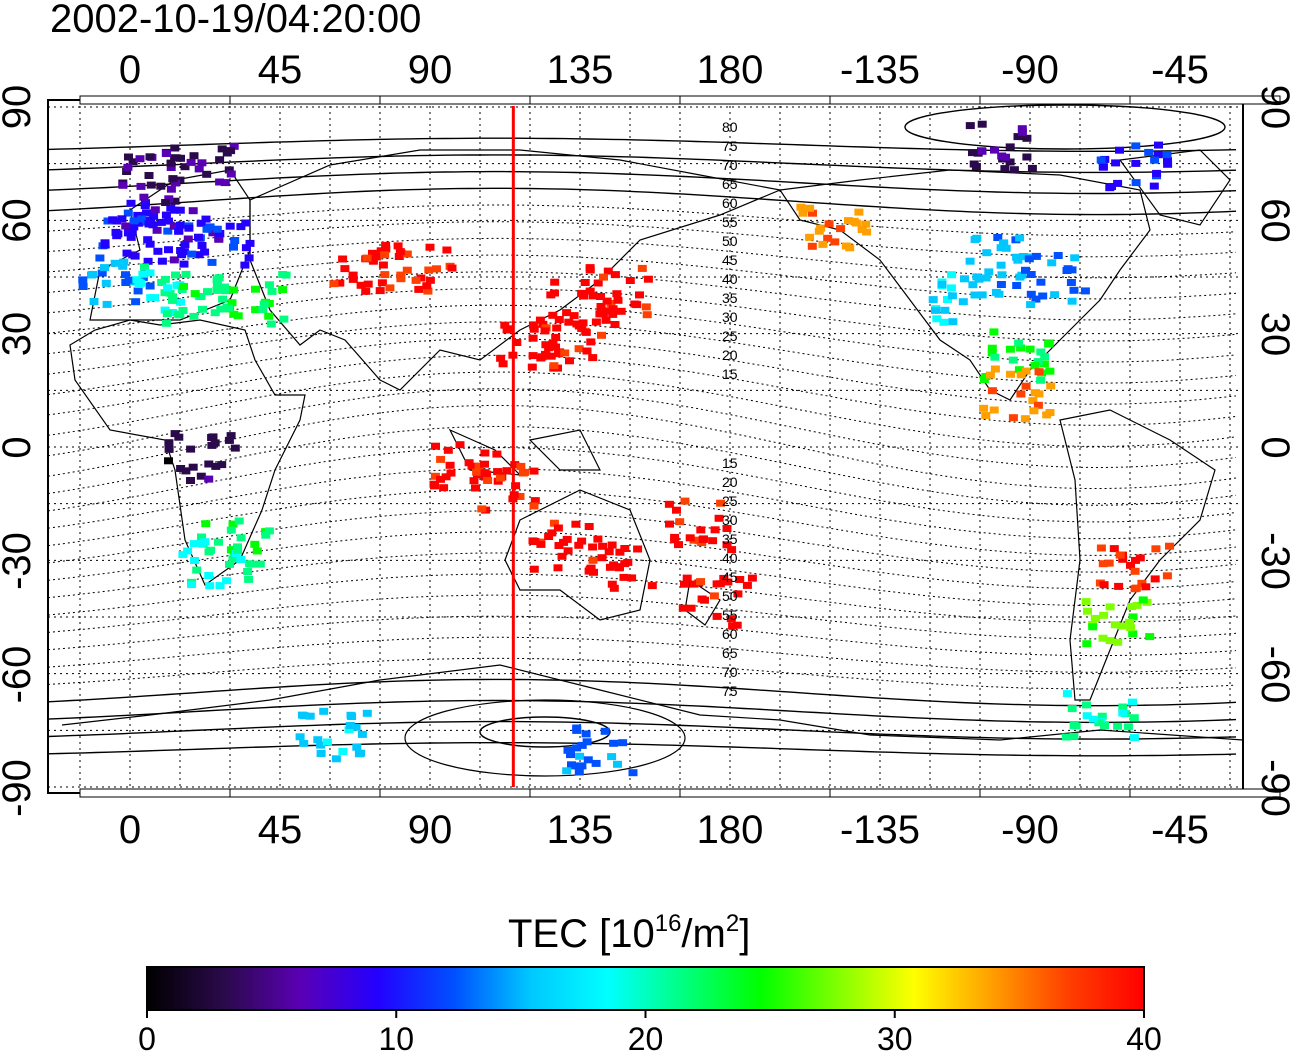 Image resolution: width=1292 pixels, height=1057 pixels. What do you see at coordinates (130, 830) in the screenshot?
I see `x-tick-label-bottom: 0` at bounding box center [130, 830].